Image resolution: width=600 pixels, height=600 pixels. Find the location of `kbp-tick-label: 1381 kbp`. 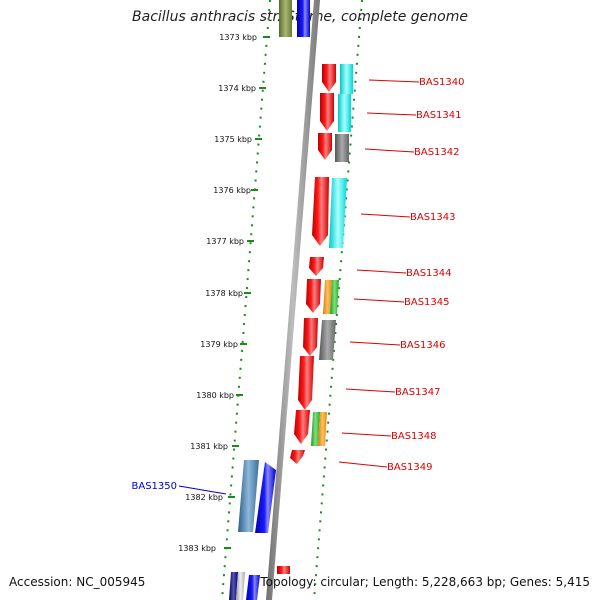

kbp-tick-label: 1381 kbp is located at coordinates (209, 446).